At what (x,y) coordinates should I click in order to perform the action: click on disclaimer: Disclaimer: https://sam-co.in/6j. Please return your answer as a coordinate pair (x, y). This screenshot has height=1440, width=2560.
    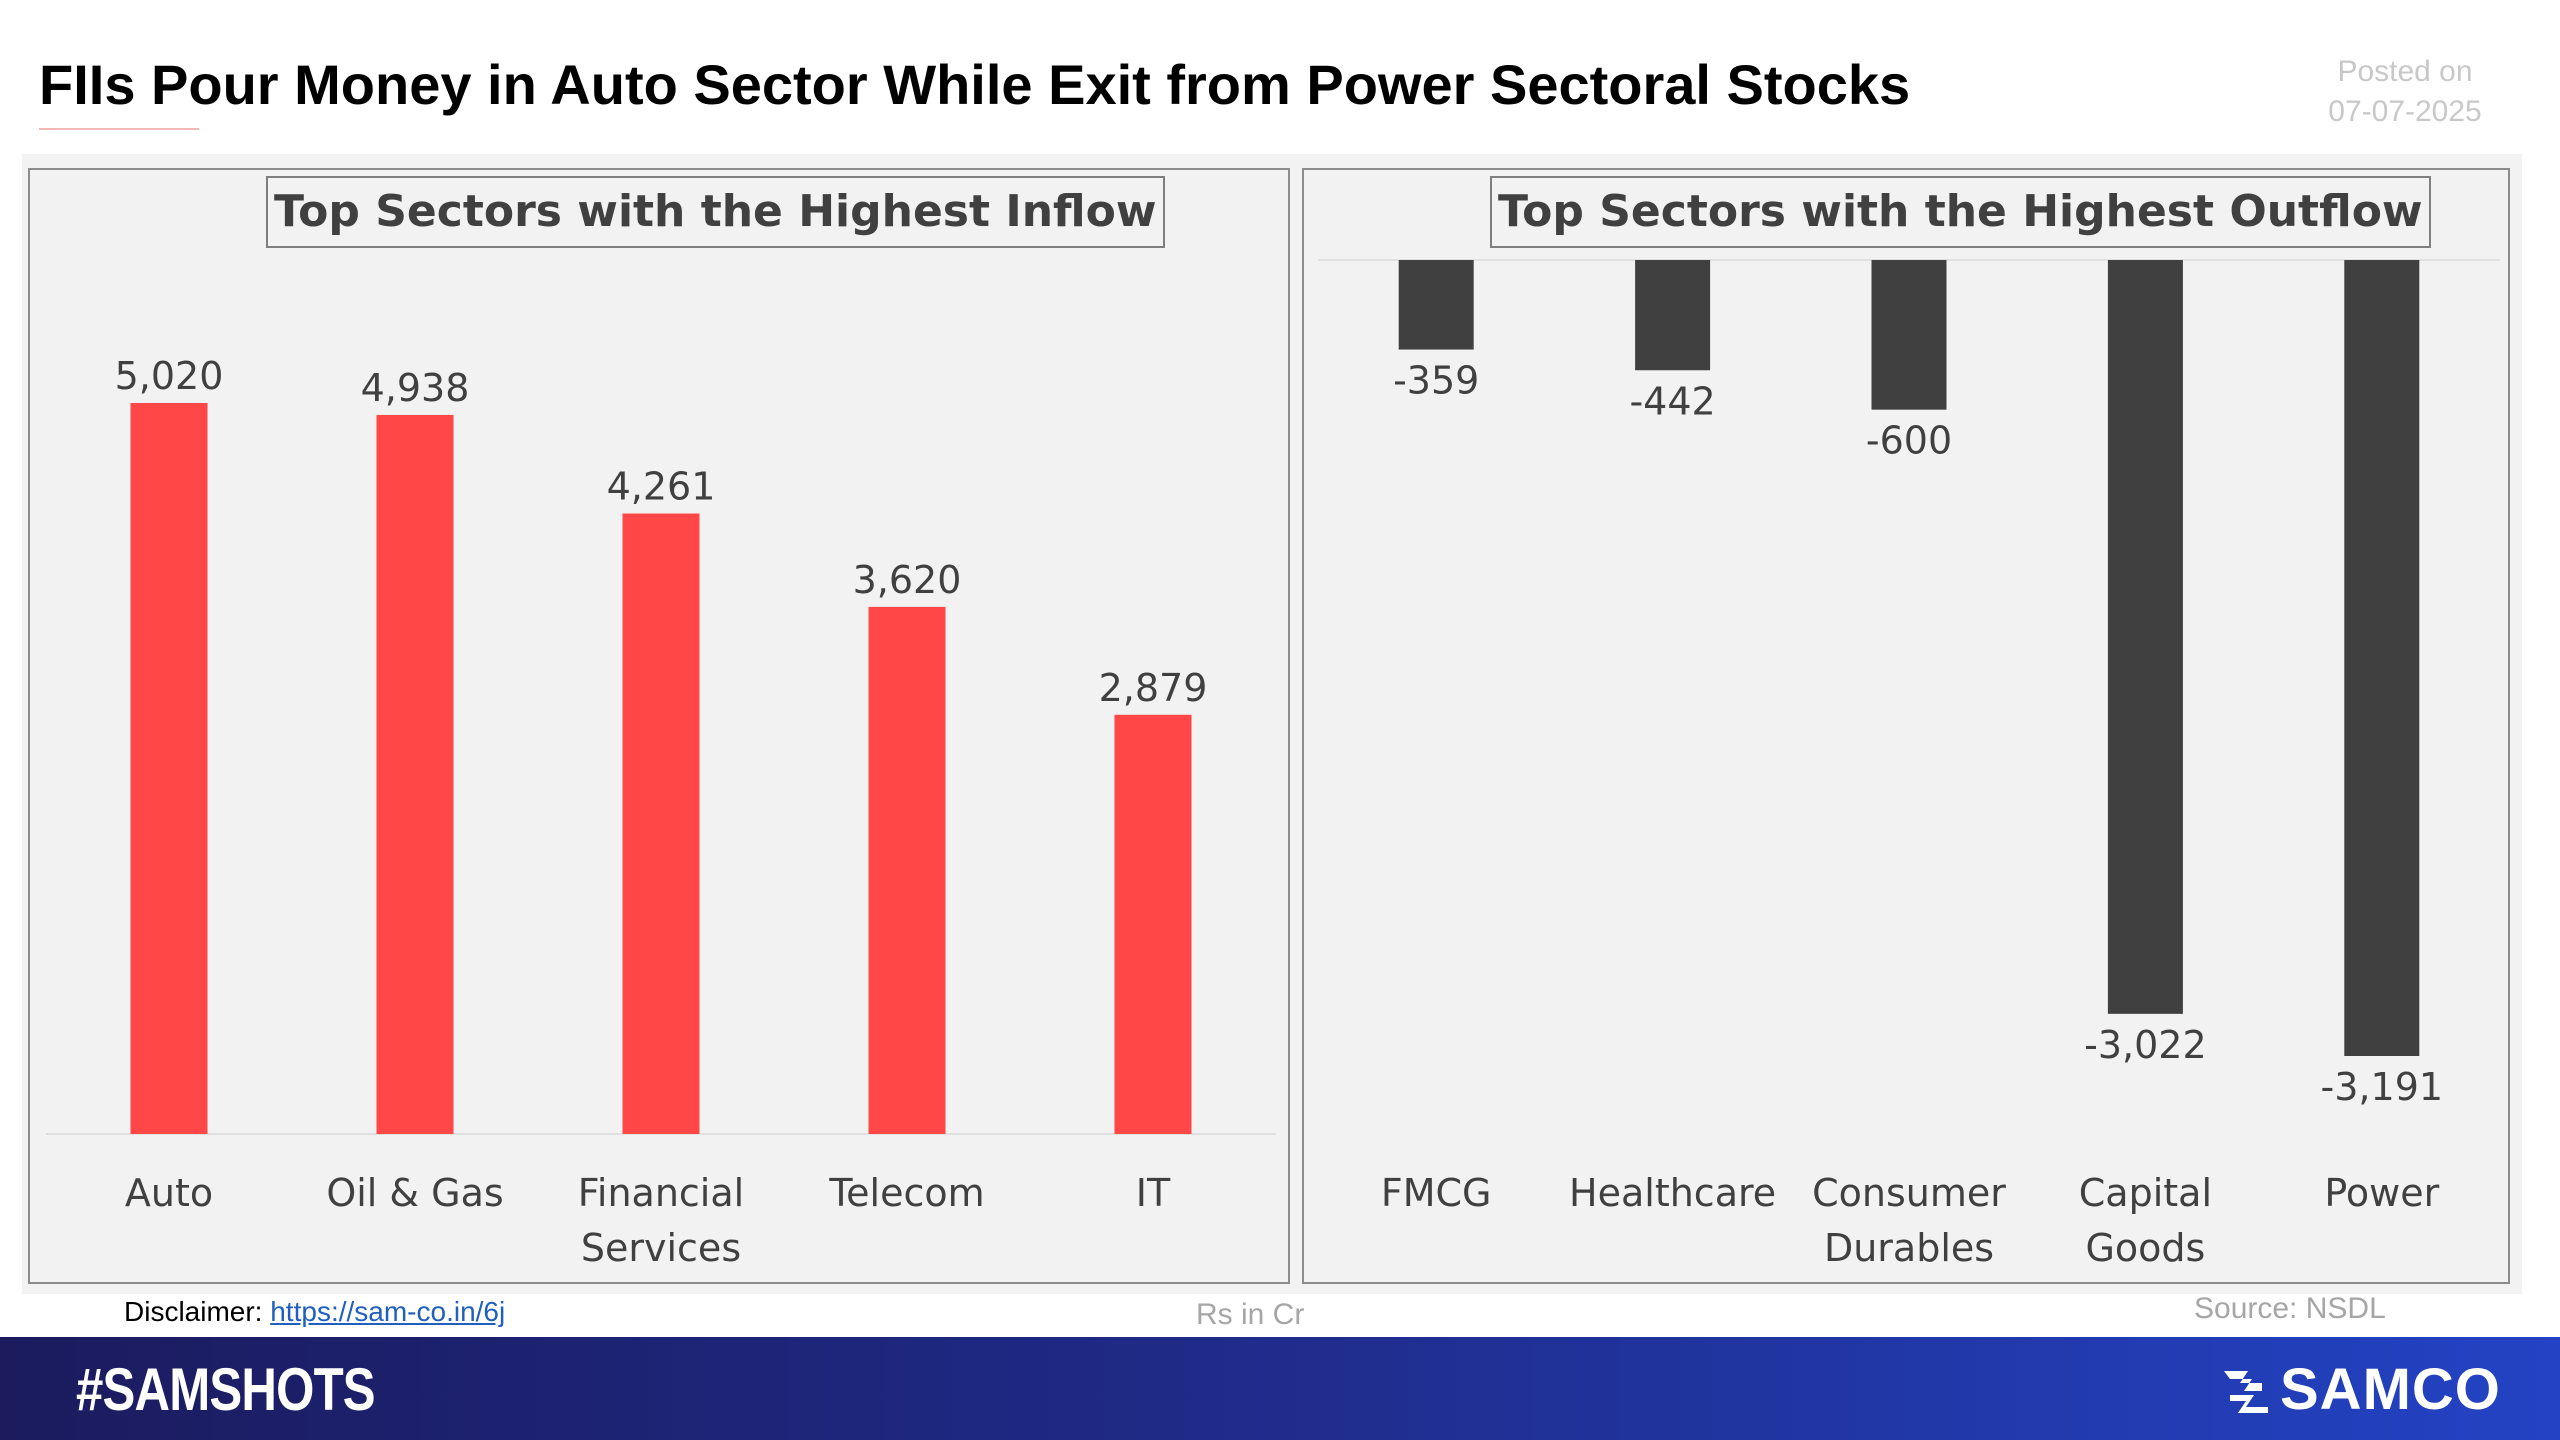
    Looking at the image, I should click on (314, 1312).